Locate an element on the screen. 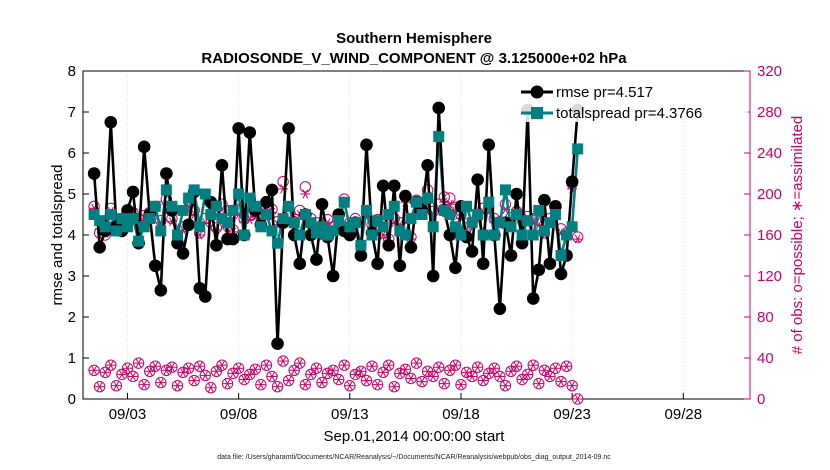 Image resolution: width=830 pixels, height=470 pixels. x-tick-label: 09/03 is located at coordinates (128, 414).